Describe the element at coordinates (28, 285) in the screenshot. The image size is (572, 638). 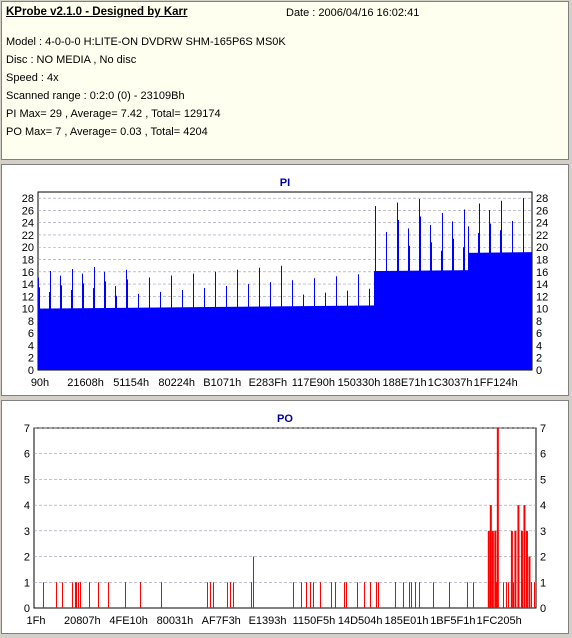
I see `pi-ytick-left: 14` at that location.